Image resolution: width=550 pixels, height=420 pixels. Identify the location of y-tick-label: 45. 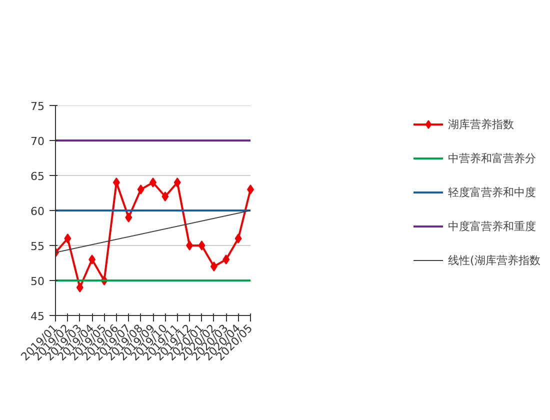
(37, 316).